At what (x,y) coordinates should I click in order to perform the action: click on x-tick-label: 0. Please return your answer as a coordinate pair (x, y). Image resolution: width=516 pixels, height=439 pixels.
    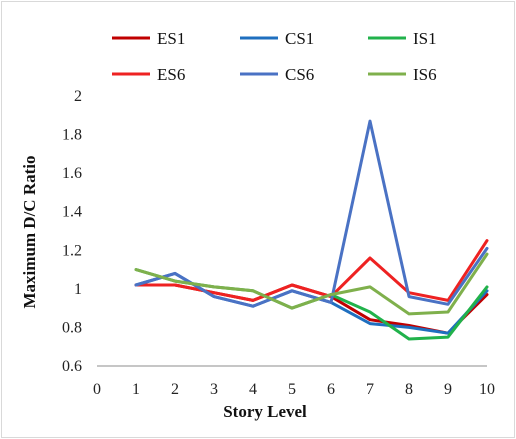
    Looking at the image, I should click on (97, 389).